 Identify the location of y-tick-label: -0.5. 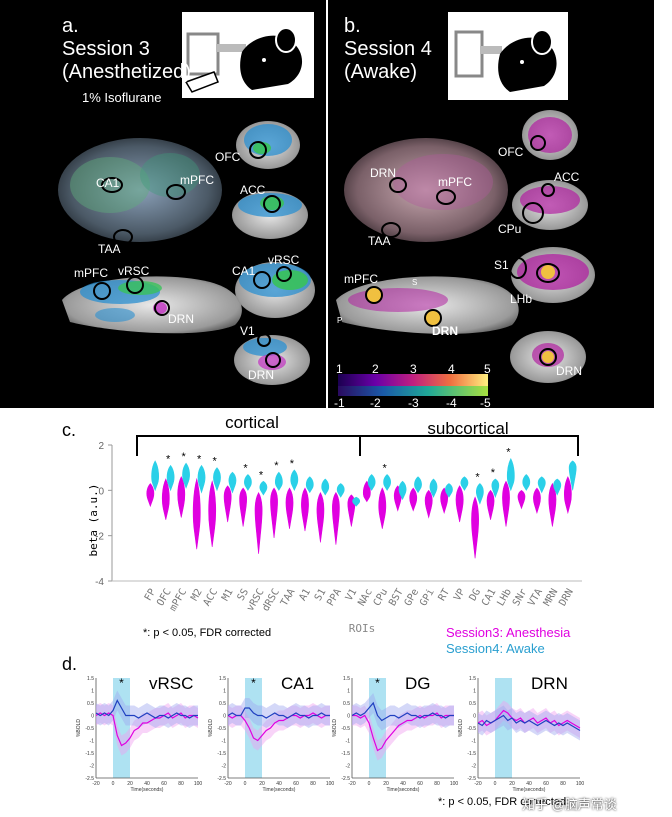
(471, 729).